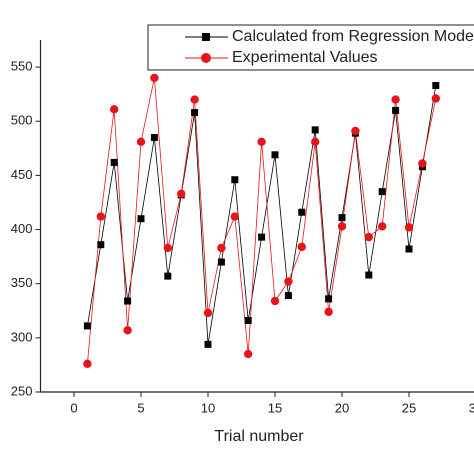 Image resolution: width=474 pixels, height=474 pixels. I want to click on legend-label: Calculated from Regression Model, so click(353, 36).